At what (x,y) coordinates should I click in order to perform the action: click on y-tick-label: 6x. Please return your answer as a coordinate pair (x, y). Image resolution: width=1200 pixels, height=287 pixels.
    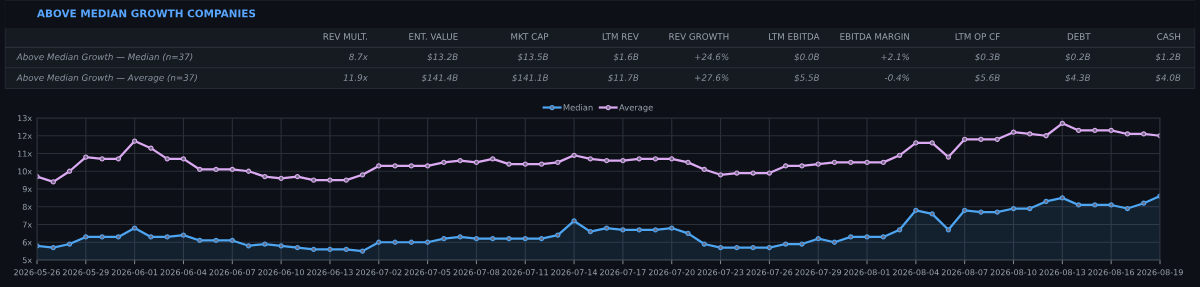
    Looking at the image, I should click on (27, 242).